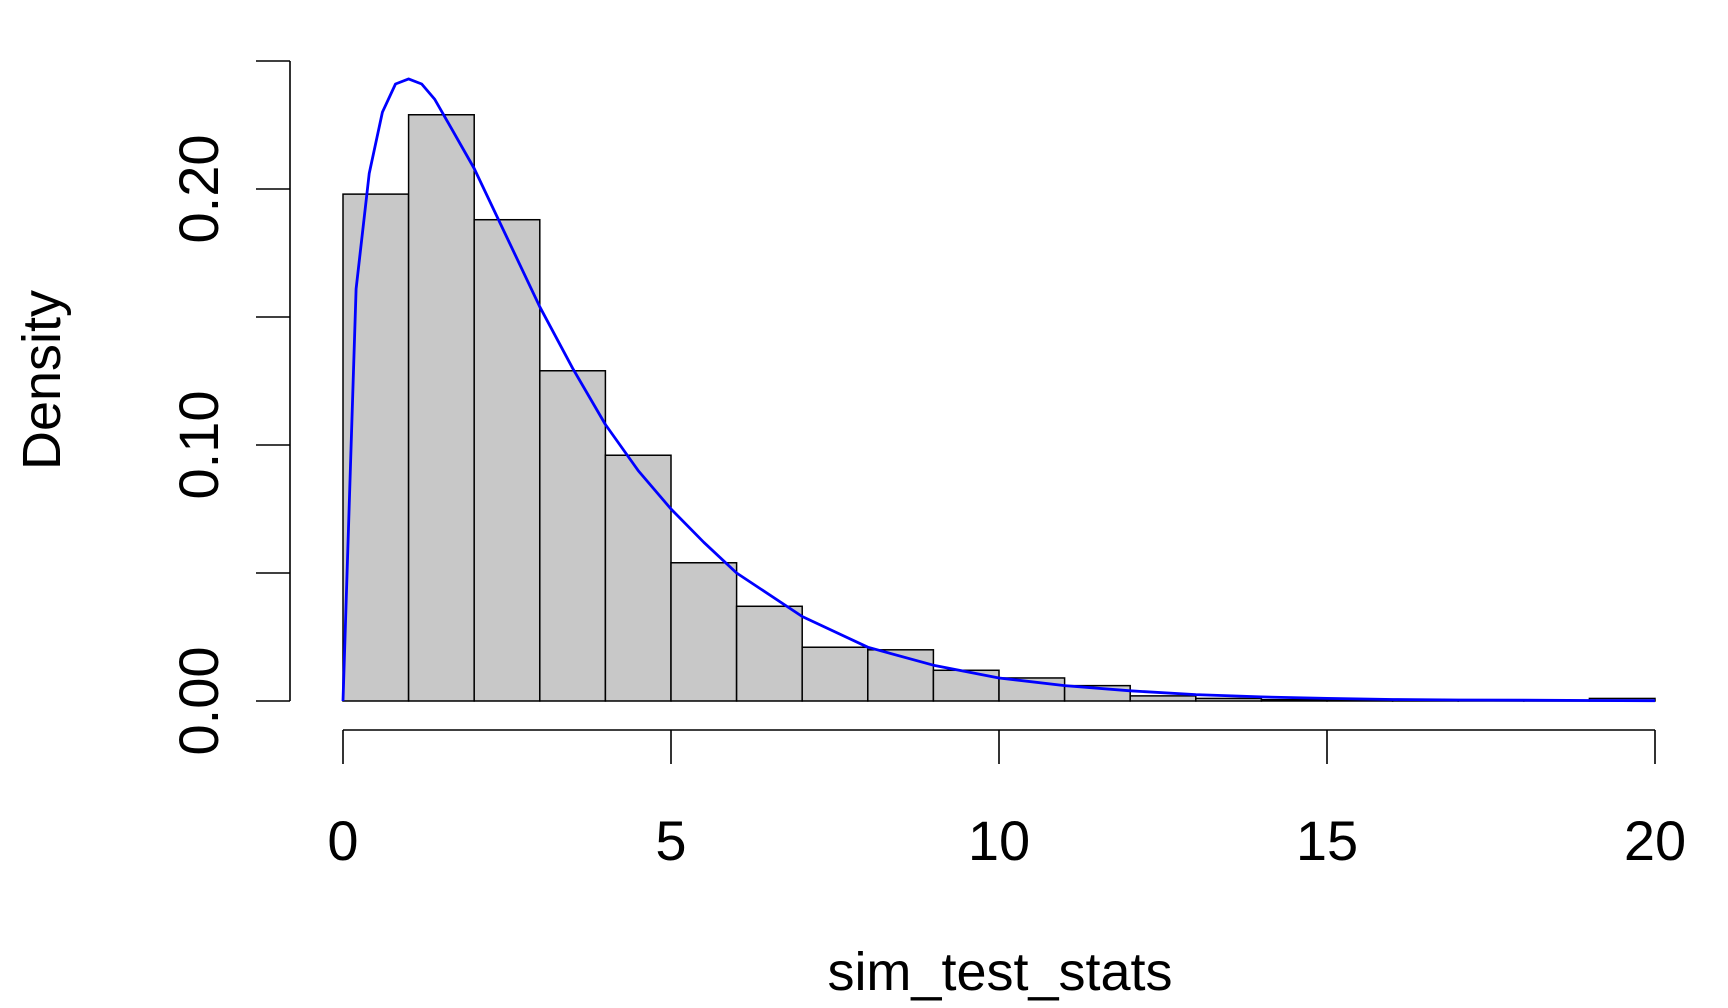 This screenshot has width=1728, height=1008. Describe the element at coordinates (999, 840) in the screenshot. I see `x-tick-label: 10` at that location.